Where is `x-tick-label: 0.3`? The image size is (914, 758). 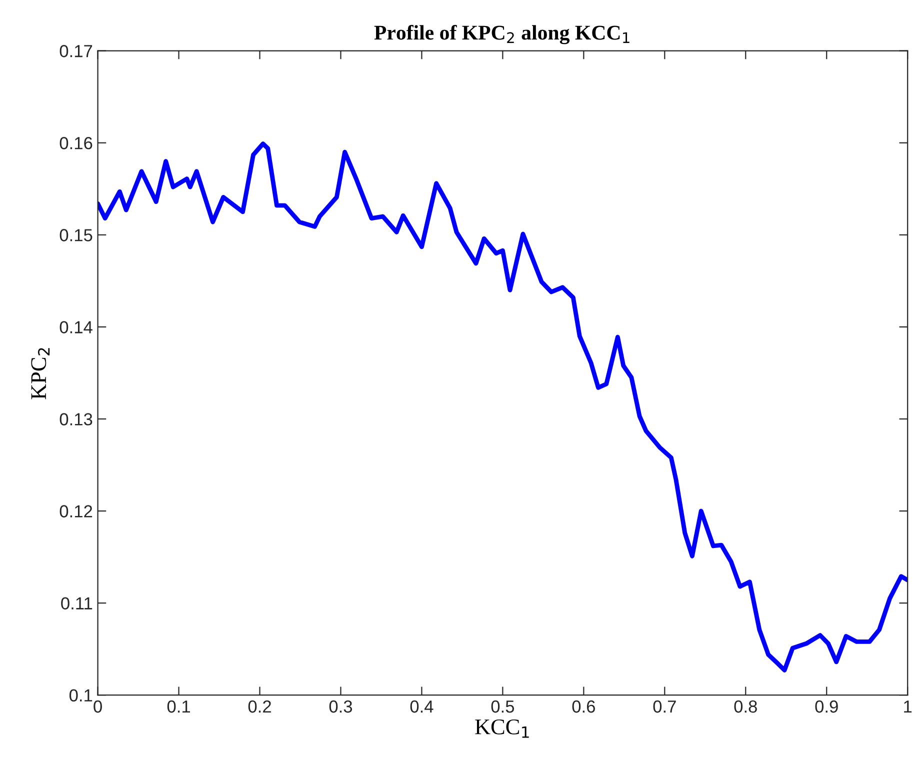
x-tick-label: 0.3 is located at coordinates (340, 706).